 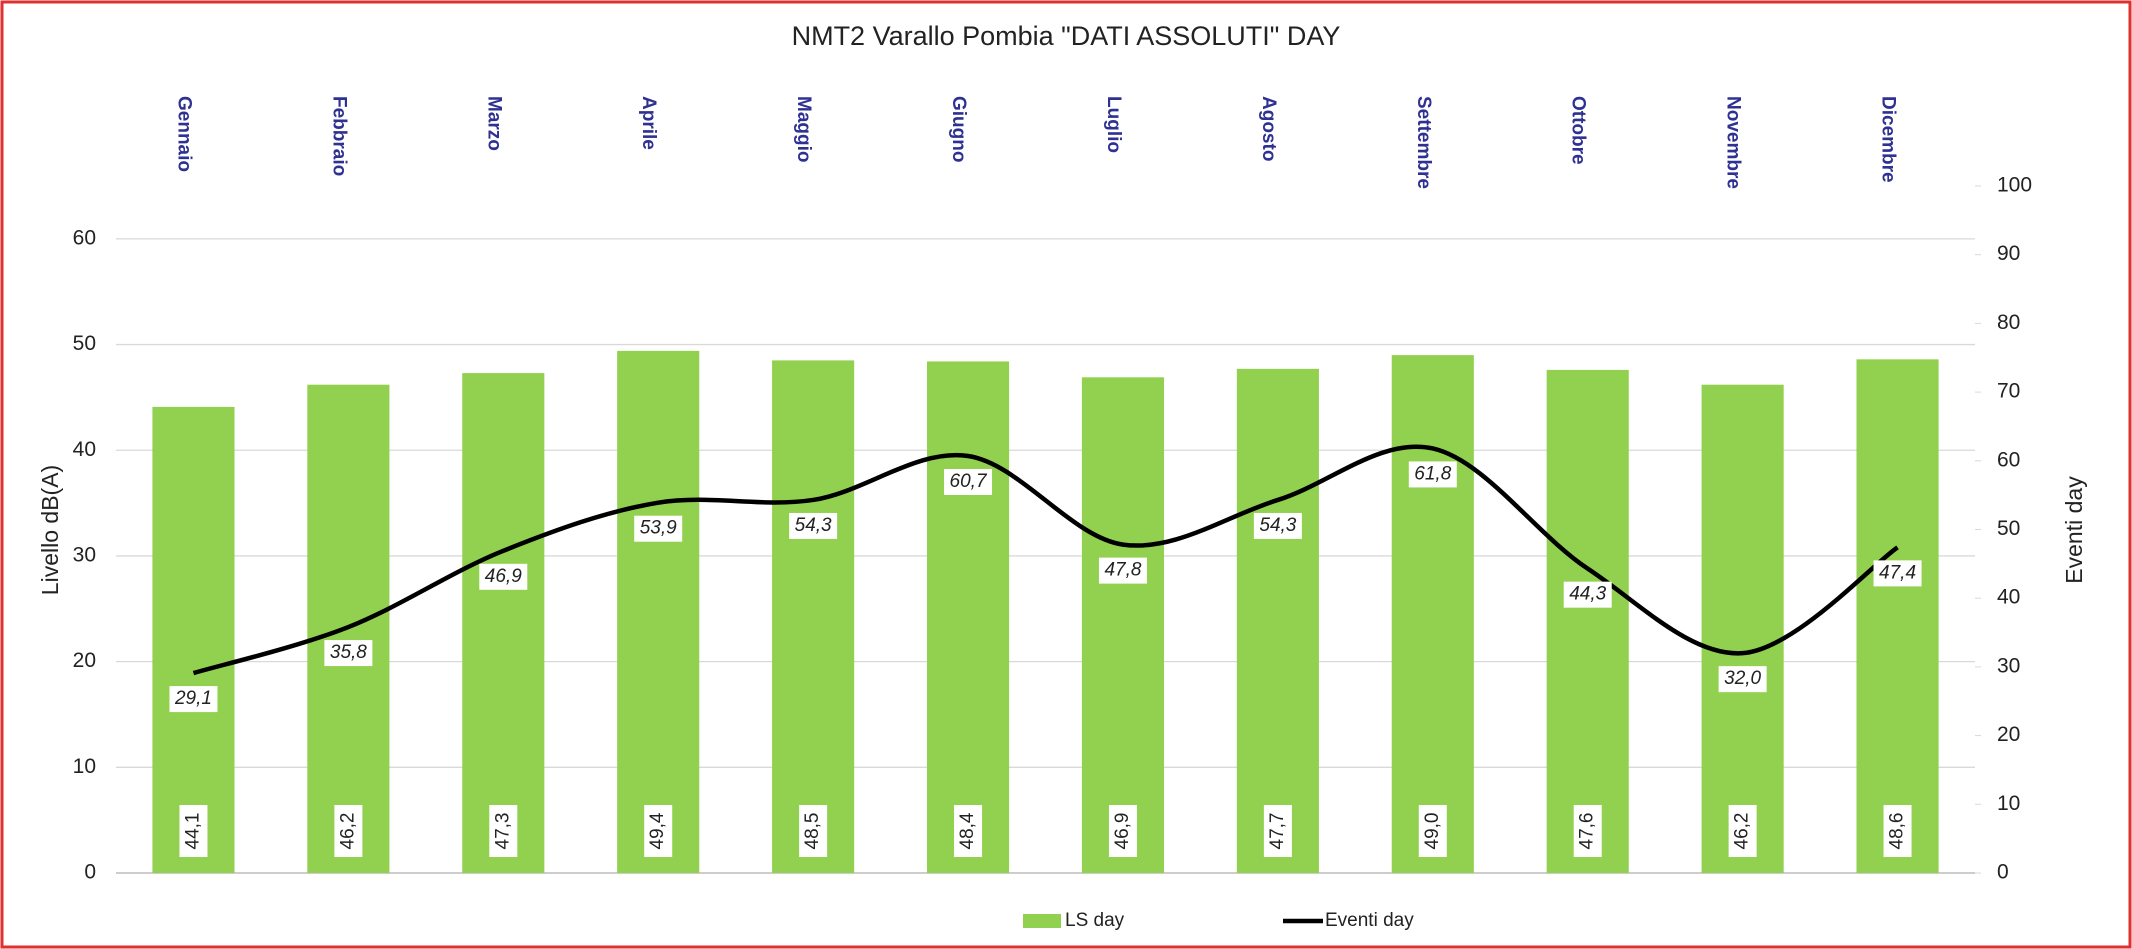 What do you see at coordinates (2008, 665) in the screenshot?
I see `y2-tick-label: 30` at bounding box center [2008, 665].